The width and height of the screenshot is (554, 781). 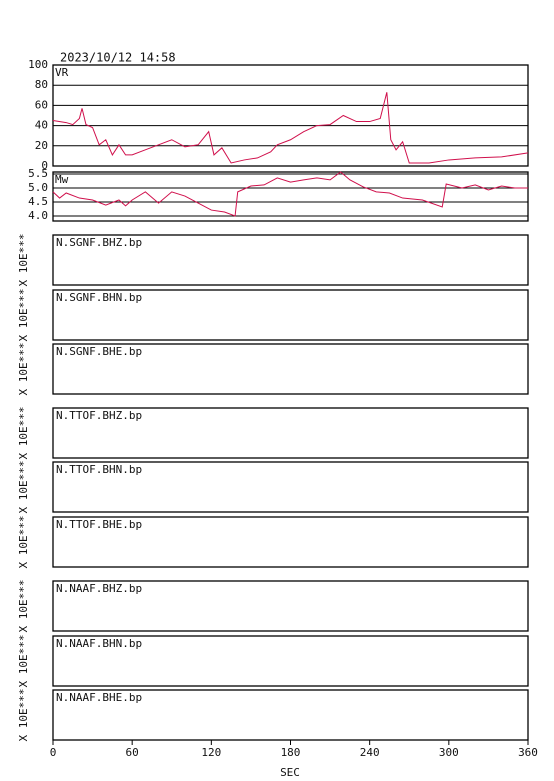 What do you see at coordinates (62, 72) in the screenshot?
I see `panel-label: VR` at bounding box center [62, 72].